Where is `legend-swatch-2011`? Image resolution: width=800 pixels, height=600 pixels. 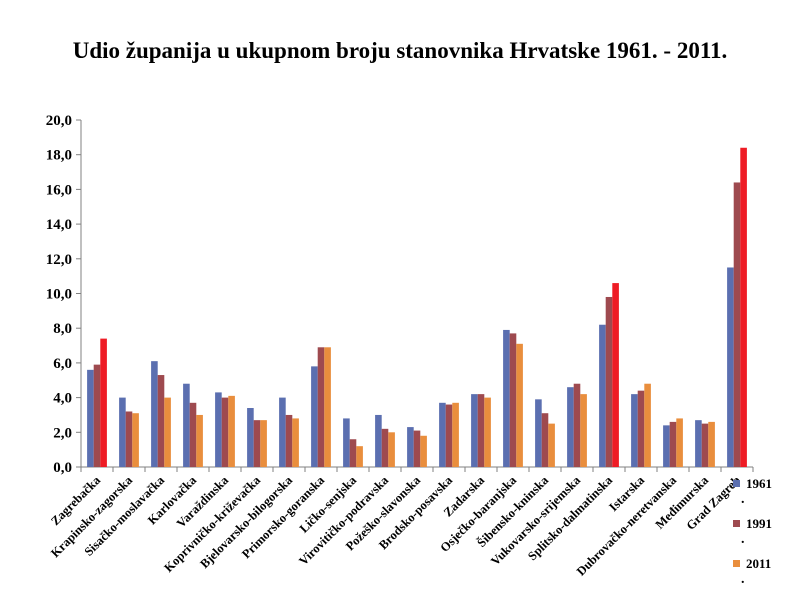
legend-swatch-2011 is located at coordinates (736, 563).